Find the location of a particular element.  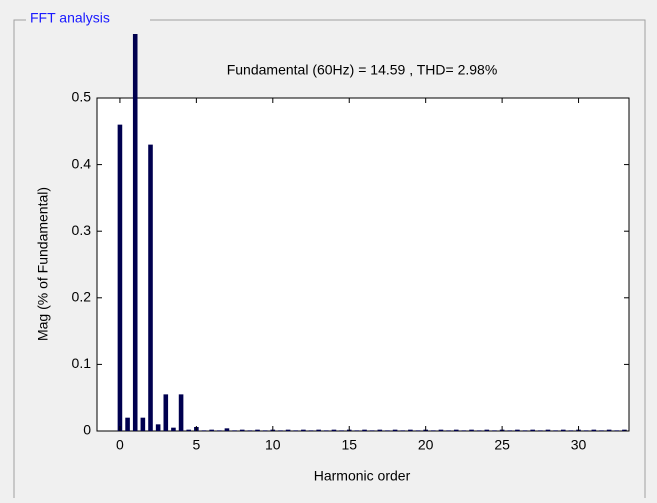

y-tick-label: 0.4 is located at coordinates (82, 163).